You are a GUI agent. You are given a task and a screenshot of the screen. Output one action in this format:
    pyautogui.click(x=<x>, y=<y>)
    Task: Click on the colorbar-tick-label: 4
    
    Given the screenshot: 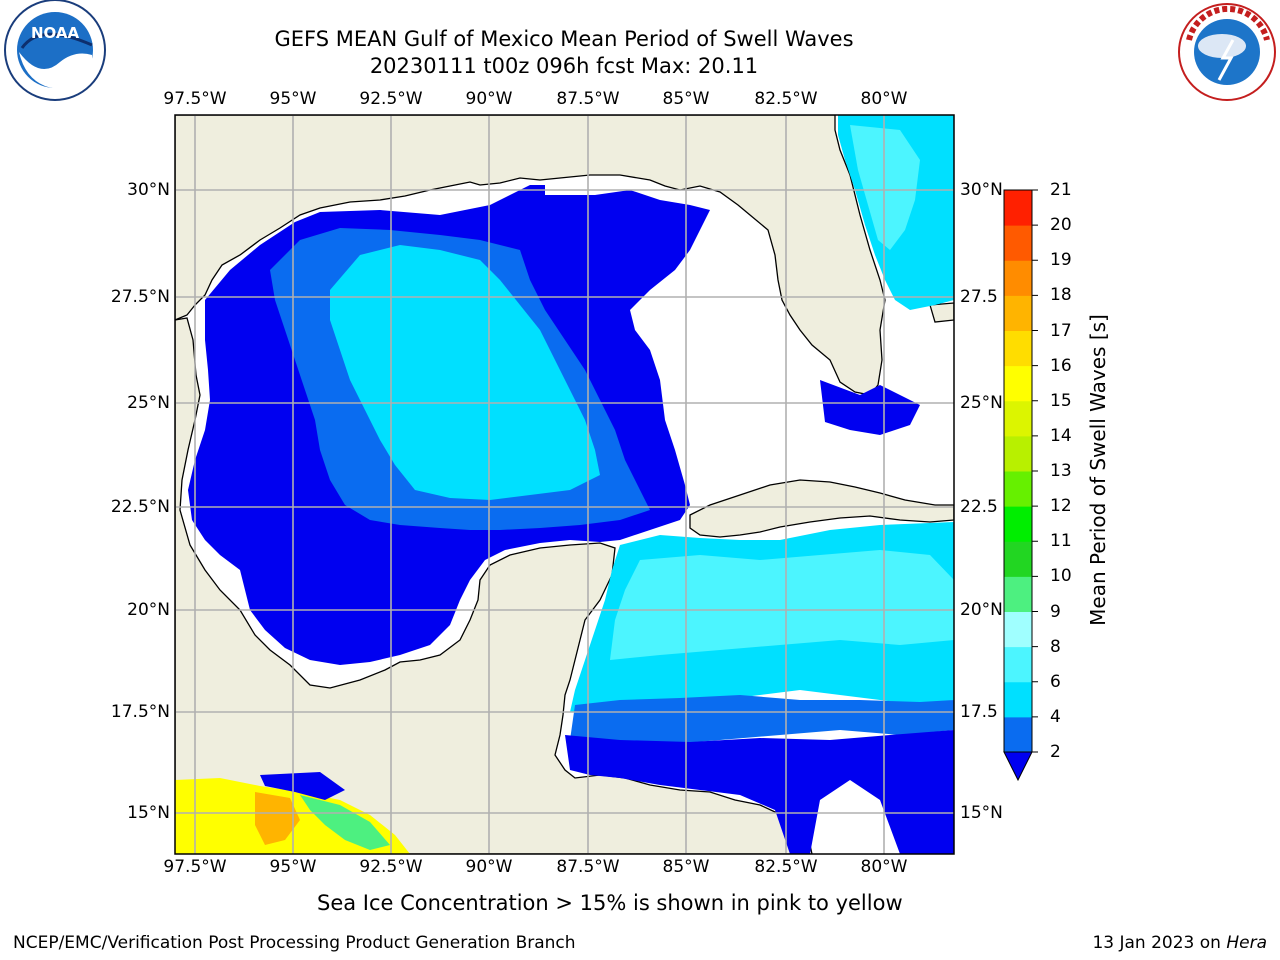 What is the action you would take?
    pyautogui.click(x=1055, y=716)
    